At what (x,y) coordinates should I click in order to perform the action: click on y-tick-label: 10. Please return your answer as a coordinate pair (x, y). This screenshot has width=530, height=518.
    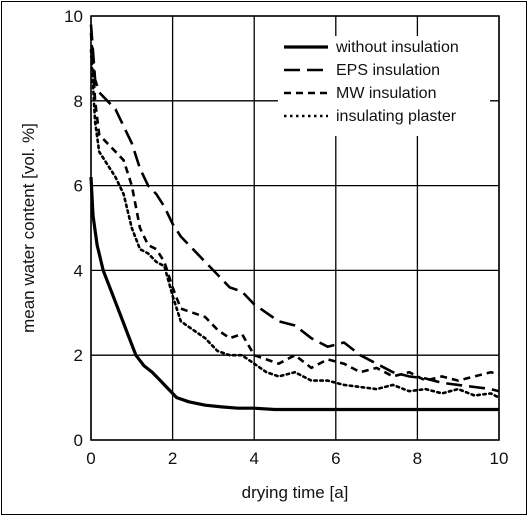
    Looking at the image, I should click on (73, 16).